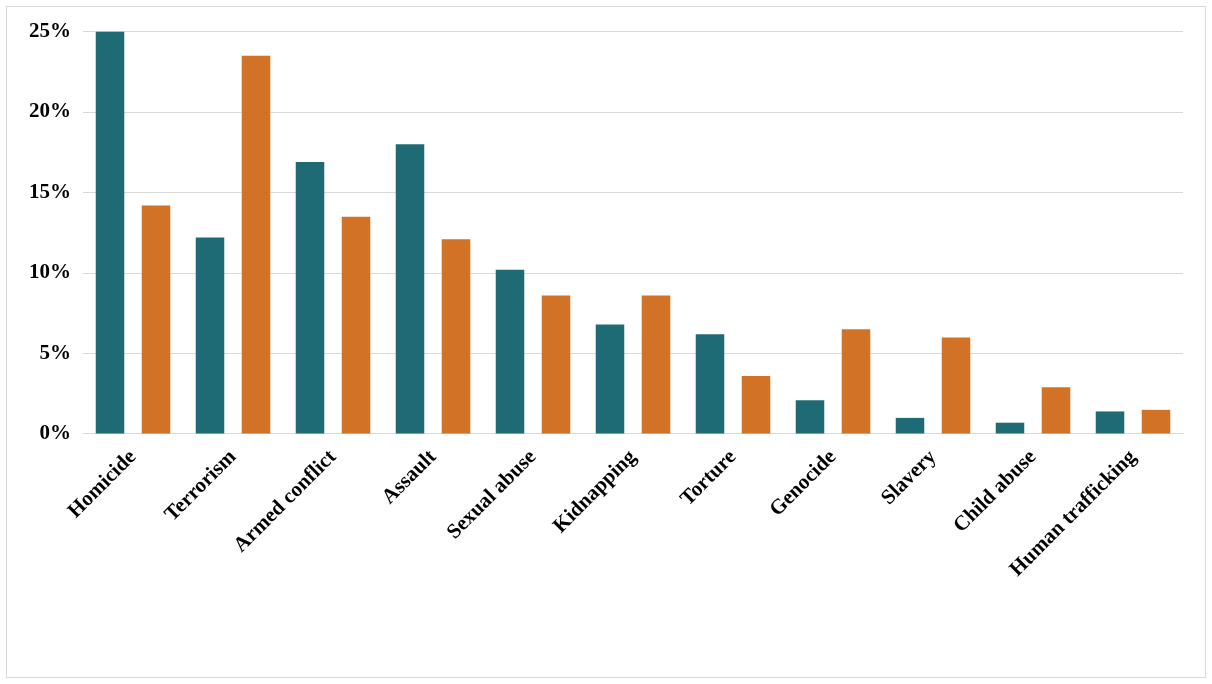  I want to click on y-tick-label: 20%, so click(50, 110).